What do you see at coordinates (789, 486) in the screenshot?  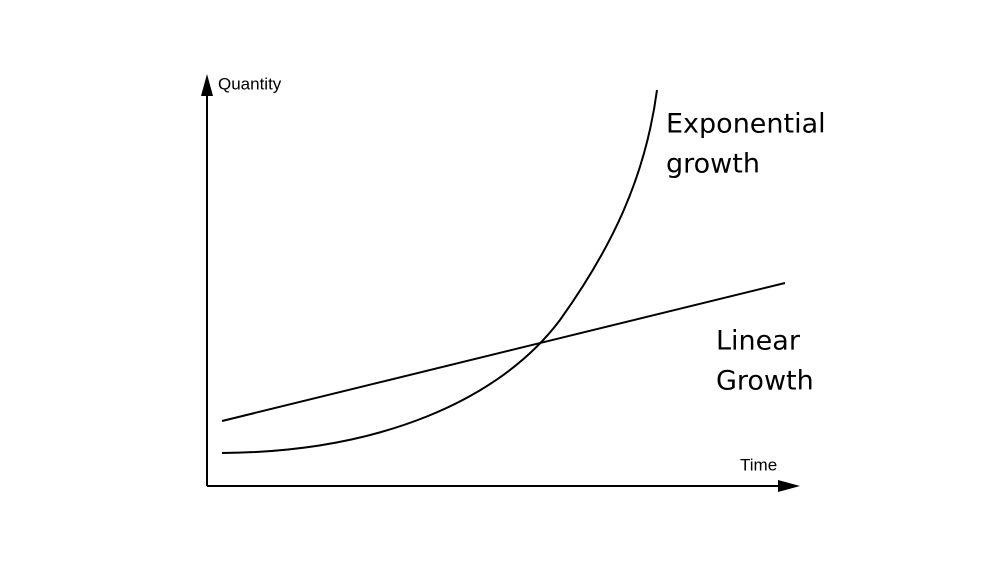 I see `x-axis-arrow` at bounding box center [789, 486].